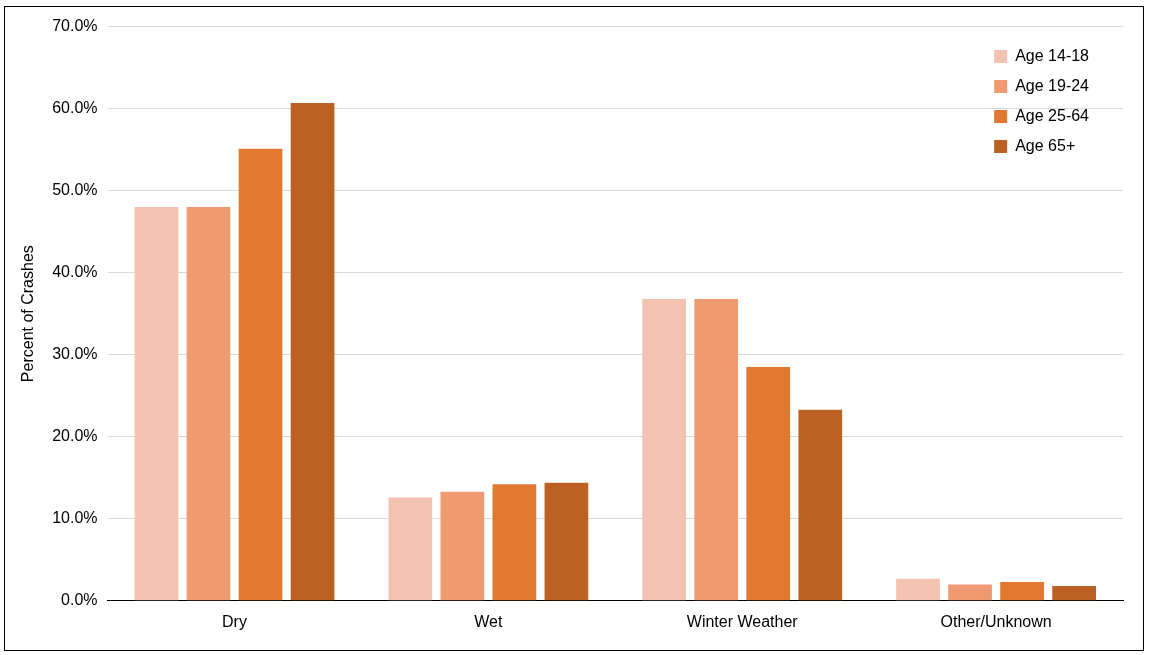 The height and width of the screenshot is (655, 1150). Describe the element at coordinates (1052, 86) in the screenshot. I see `legend-label: Age 19-24` at that location.